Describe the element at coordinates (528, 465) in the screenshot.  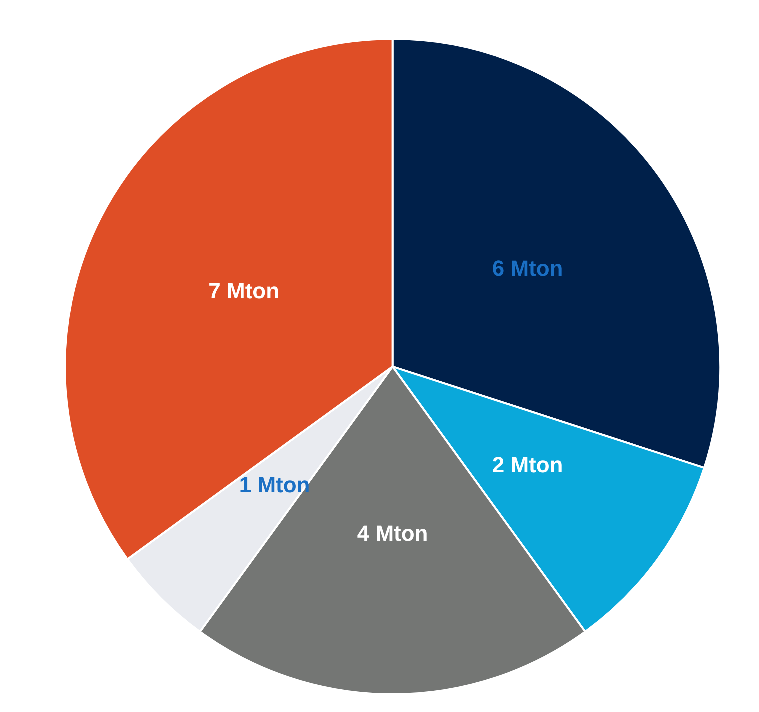
I see `data-label: 2 Mton` at that location.